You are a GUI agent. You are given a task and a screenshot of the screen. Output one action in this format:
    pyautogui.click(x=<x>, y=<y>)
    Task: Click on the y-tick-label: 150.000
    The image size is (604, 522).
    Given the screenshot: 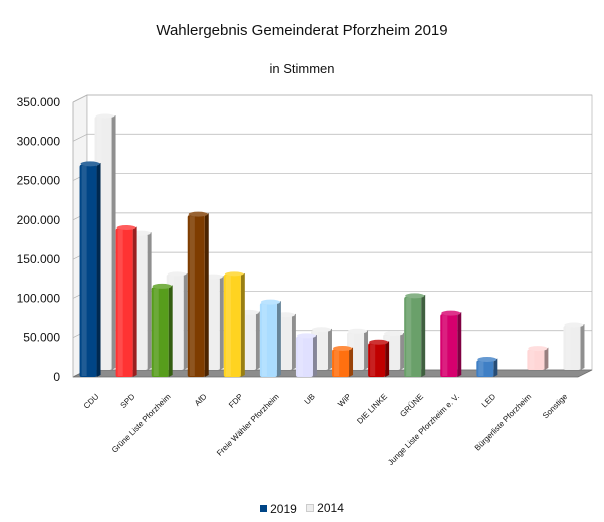 What is the action you would take?
    pyautogui.click(x=39, y=259)
    